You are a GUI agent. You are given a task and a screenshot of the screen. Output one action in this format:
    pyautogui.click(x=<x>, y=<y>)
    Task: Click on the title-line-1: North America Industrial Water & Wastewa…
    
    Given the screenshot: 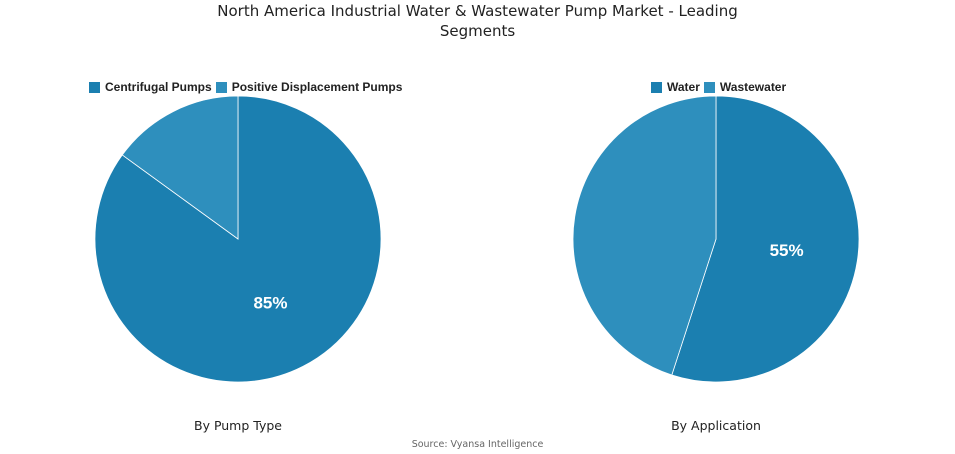 What is the action you would take?
    pyautogui.click(x=477, y=11)
    